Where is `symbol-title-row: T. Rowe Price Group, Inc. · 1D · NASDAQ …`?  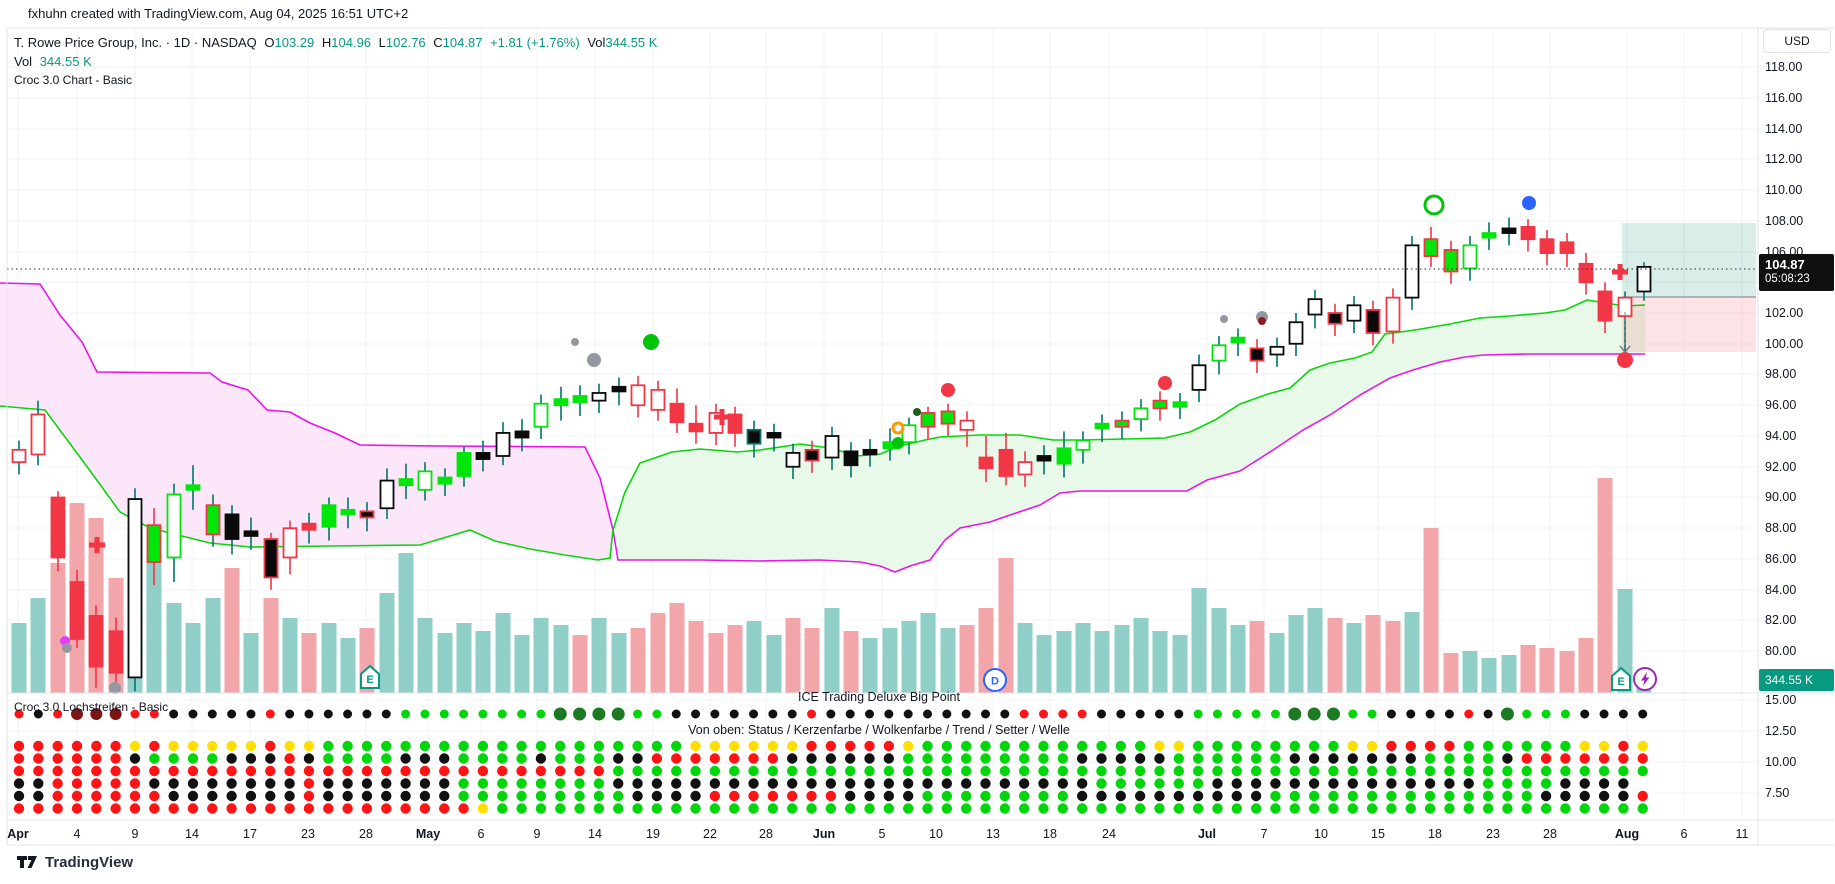 symbol-title-row: T. Rowe Price Group, Inc. · 1D · NASDAQ … is located at coordinates (335, 42).